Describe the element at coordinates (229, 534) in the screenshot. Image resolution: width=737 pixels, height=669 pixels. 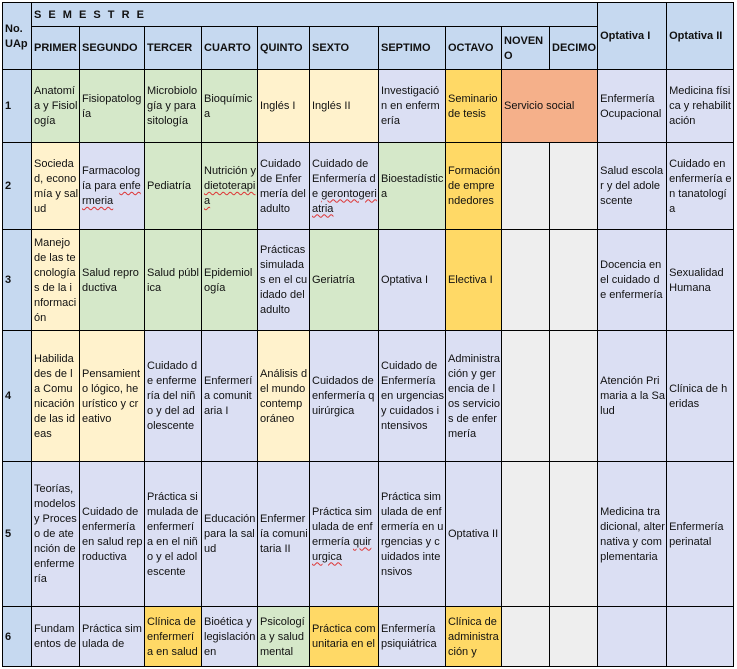
I see `table-cell: Educación para la salud` at that location.